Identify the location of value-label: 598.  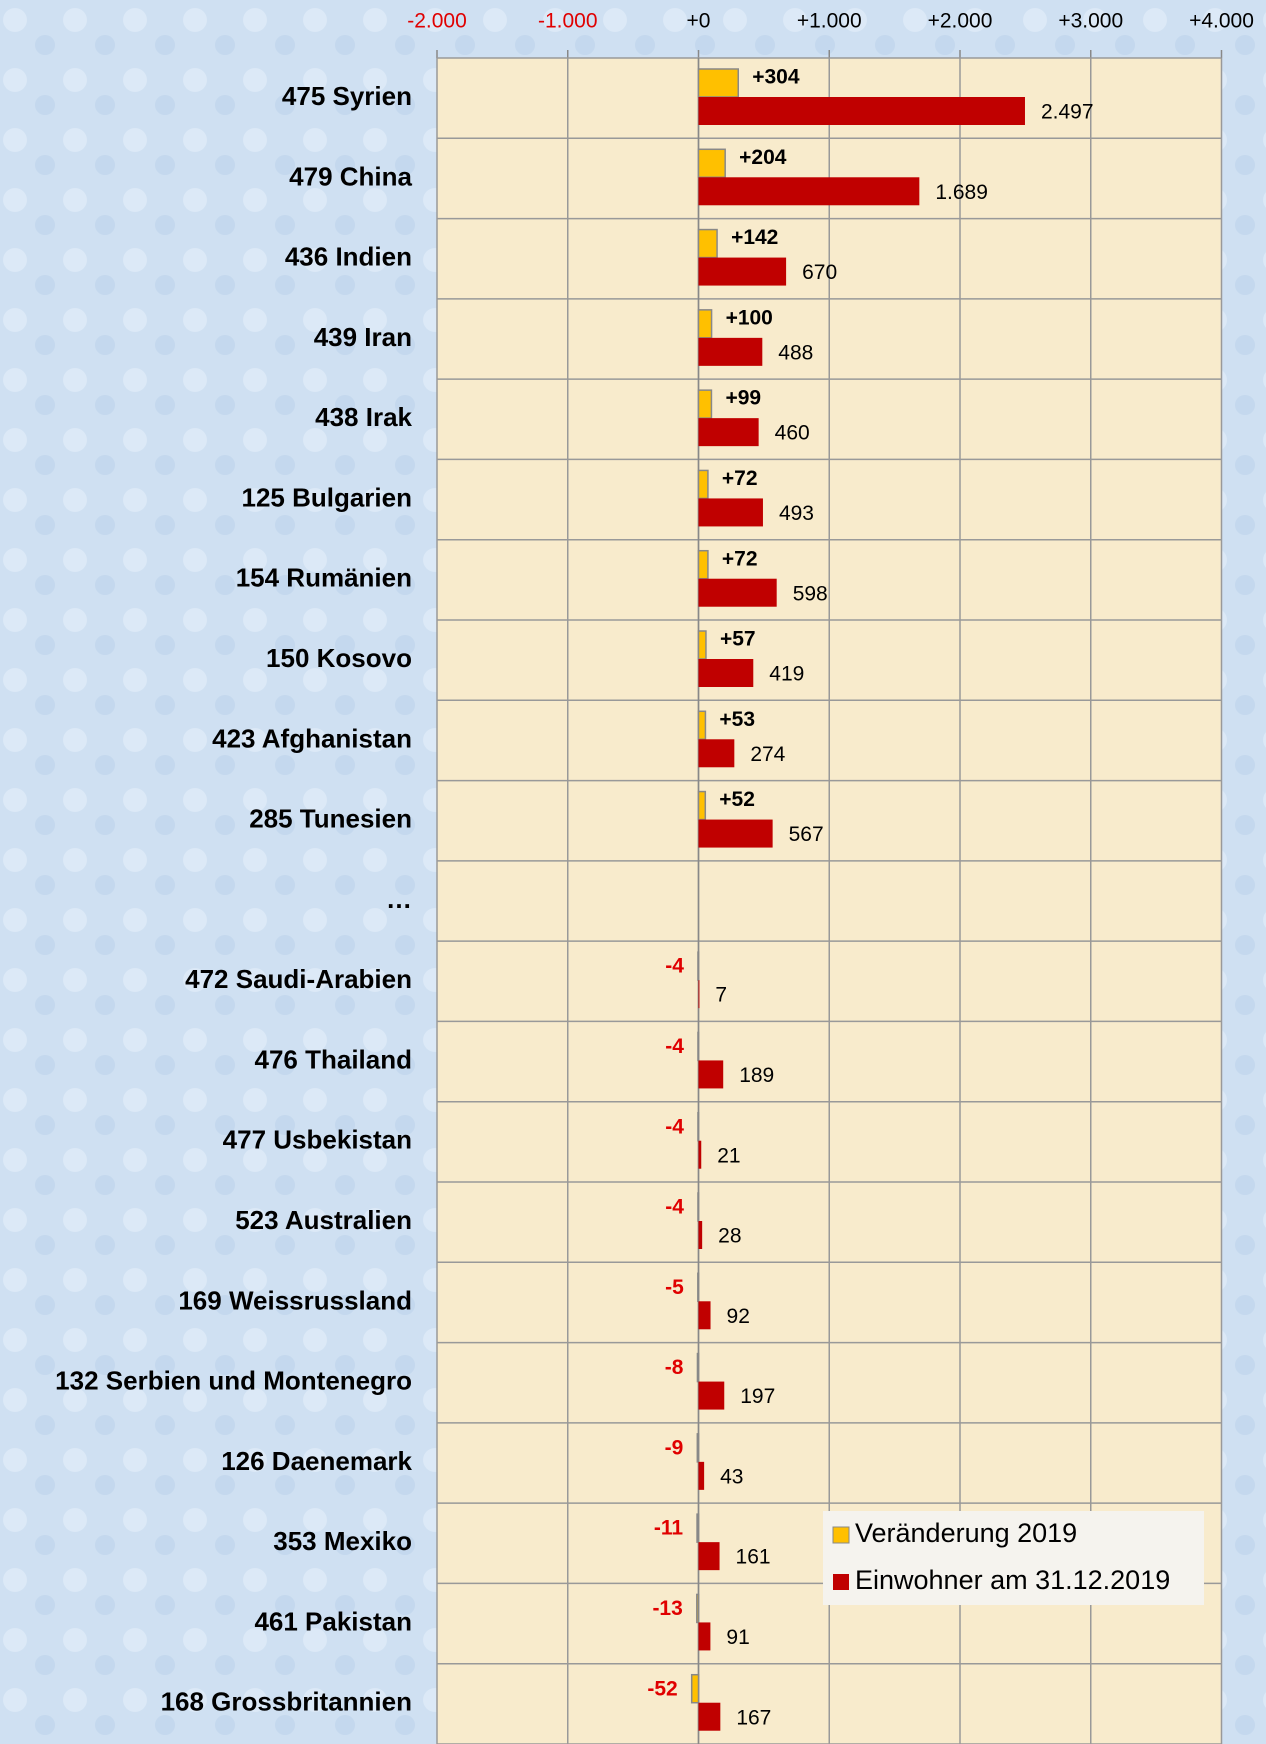
(810, 593).